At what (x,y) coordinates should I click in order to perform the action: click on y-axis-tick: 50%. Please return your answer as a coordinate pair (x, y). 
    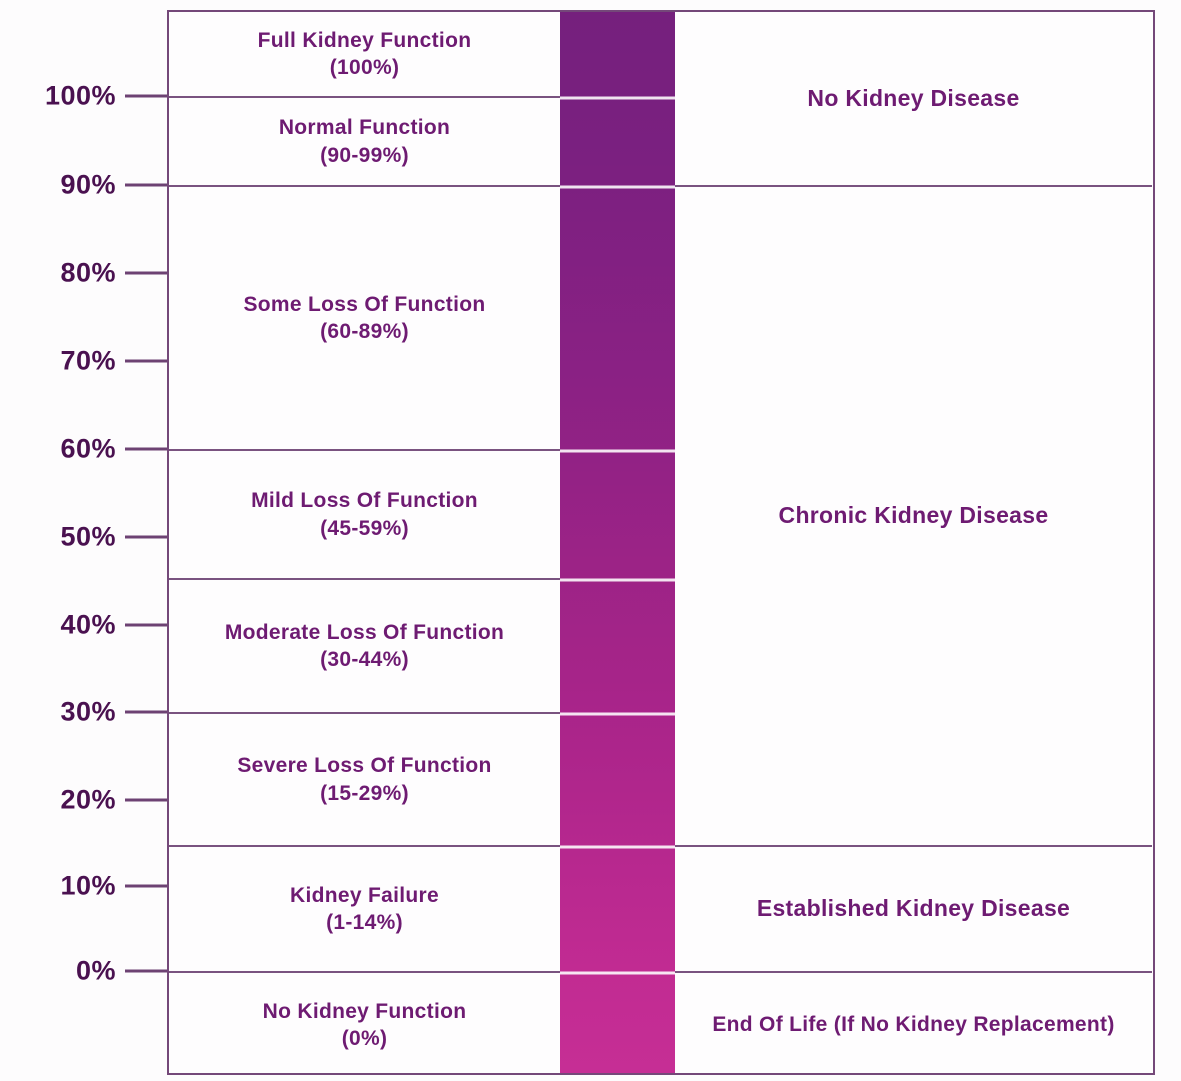
    Looking at the image, I should click on (83, 536).